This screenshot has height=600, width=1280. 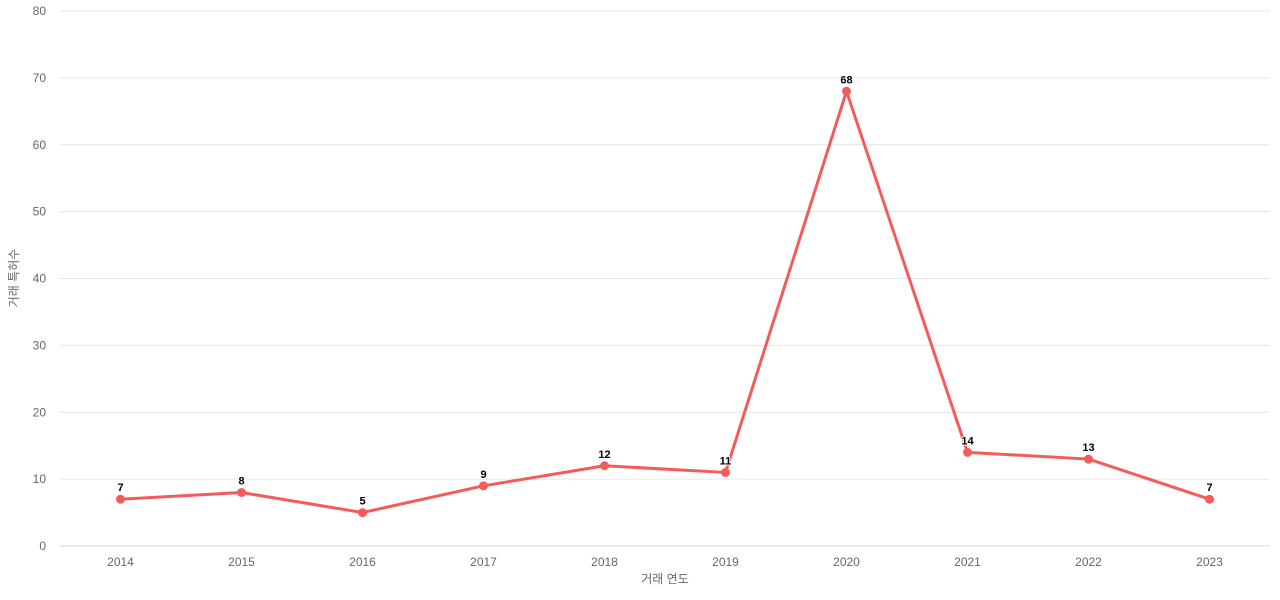 I want to click on y-tick-label-60: 60, so click(x=40, y=145).